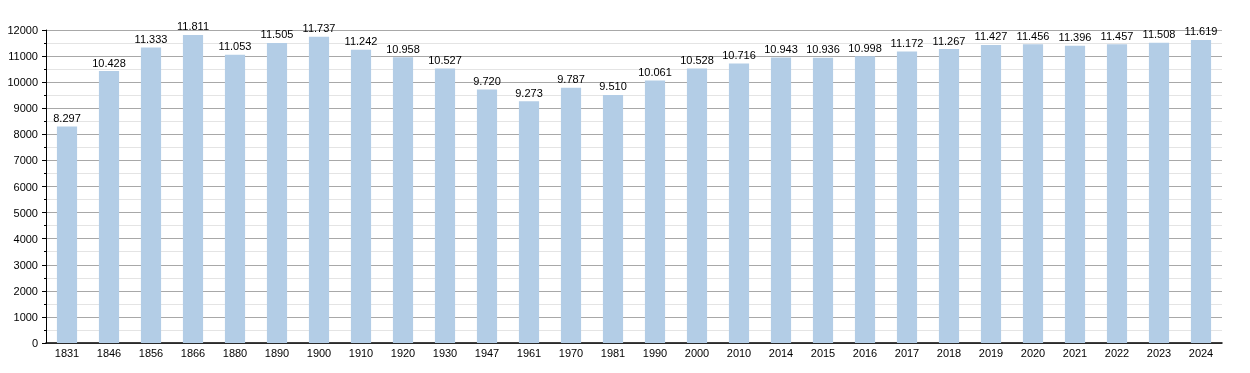  Describe the element at coordinates (823, 352) in the screenshot. I see `x-tick-label: 2015` at that location.